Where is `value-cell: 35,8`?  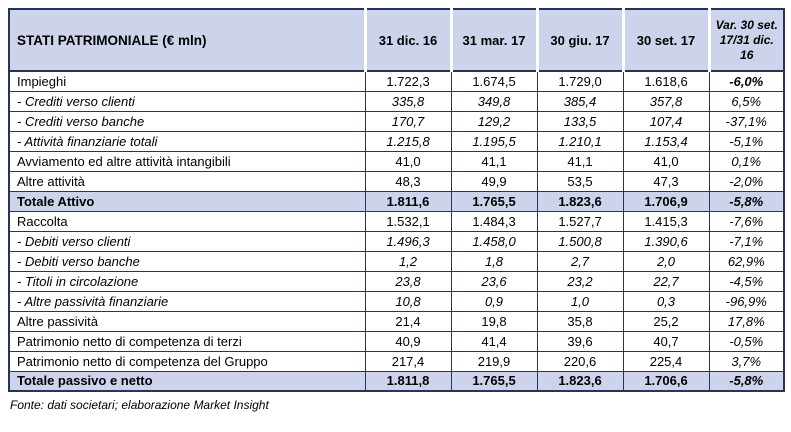
value-cell: 35,8 is located at coordinates (580, 321).